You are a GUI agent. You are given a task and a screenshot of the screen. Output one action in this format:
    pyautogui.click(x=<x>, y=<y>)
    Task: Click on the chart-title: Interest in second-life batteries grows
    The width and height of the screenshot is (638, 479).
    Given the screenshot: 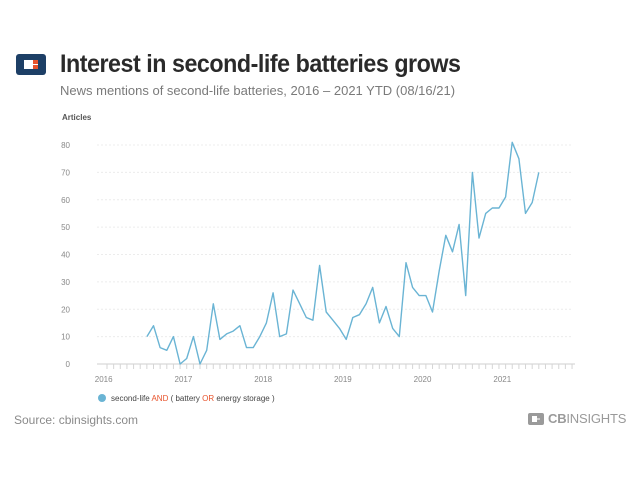 What is the action you would take?
    pyautogui.click(x=260, y=64)
    